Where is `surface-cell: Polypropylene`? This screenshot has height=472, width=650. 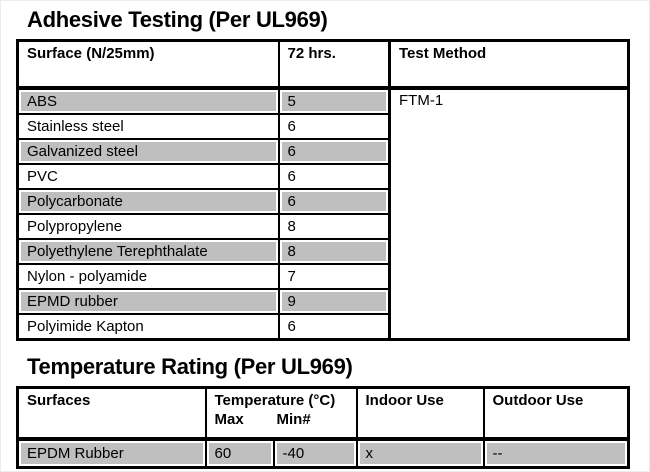 surface-cell: Polypropylene is located at coordinates (148, 226).